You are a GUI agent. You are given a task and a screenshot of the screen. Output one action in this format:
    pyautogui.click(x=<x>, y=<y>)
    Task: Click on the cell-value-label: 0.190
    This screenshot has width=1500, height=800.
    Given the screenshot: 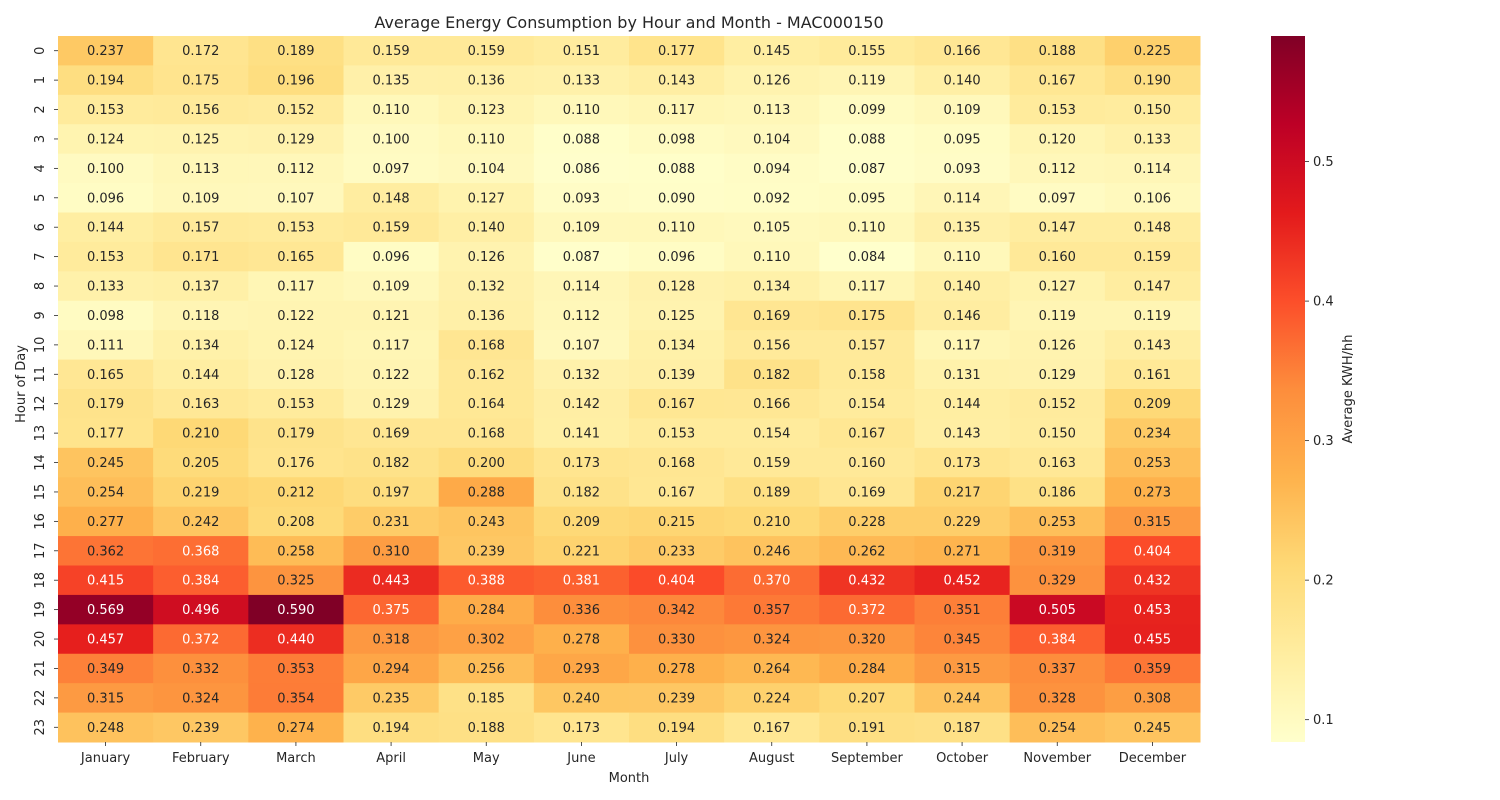 What is the action you would take?
    pyautogui.click(x=1152, y=81)
    